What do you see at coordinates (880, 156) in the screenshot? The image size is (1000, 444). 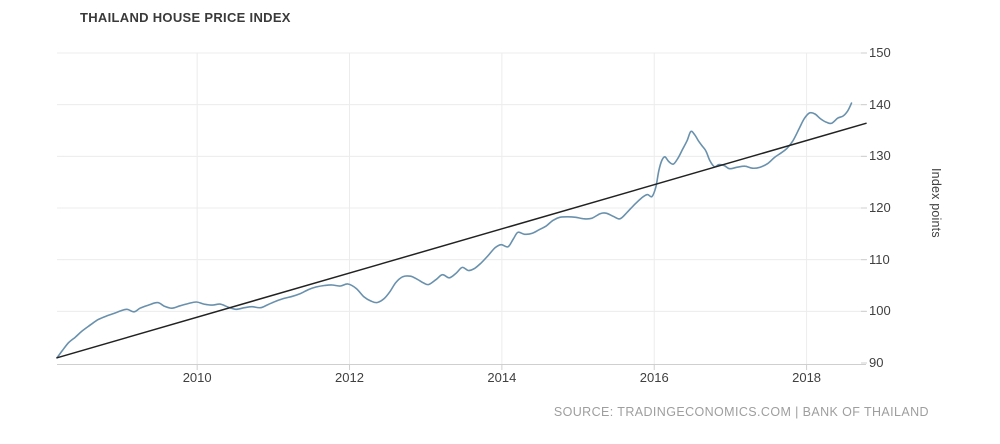 I see `y-tick-label: 130` at bounding box center [880, 156].